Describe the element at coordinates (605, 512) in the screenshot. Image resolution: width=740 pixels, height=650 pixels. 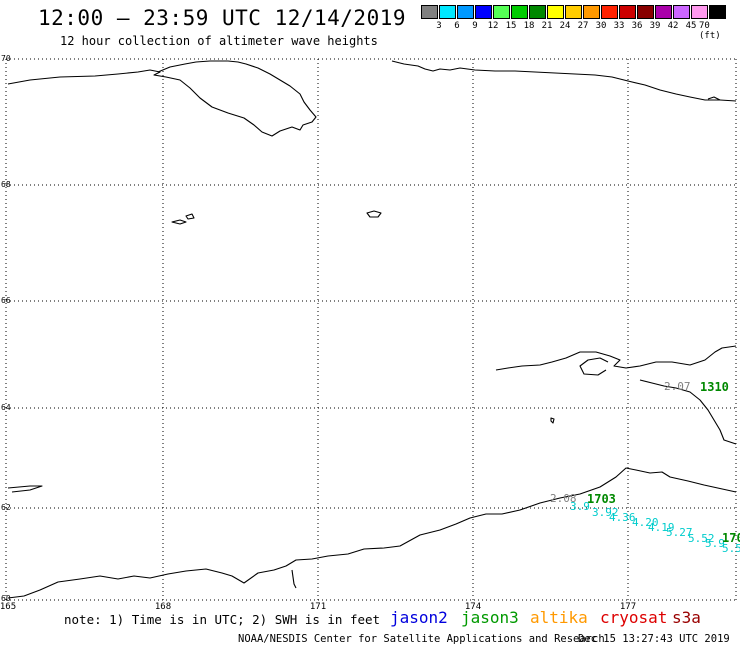
I see `obs-label: 3.92` at that location.